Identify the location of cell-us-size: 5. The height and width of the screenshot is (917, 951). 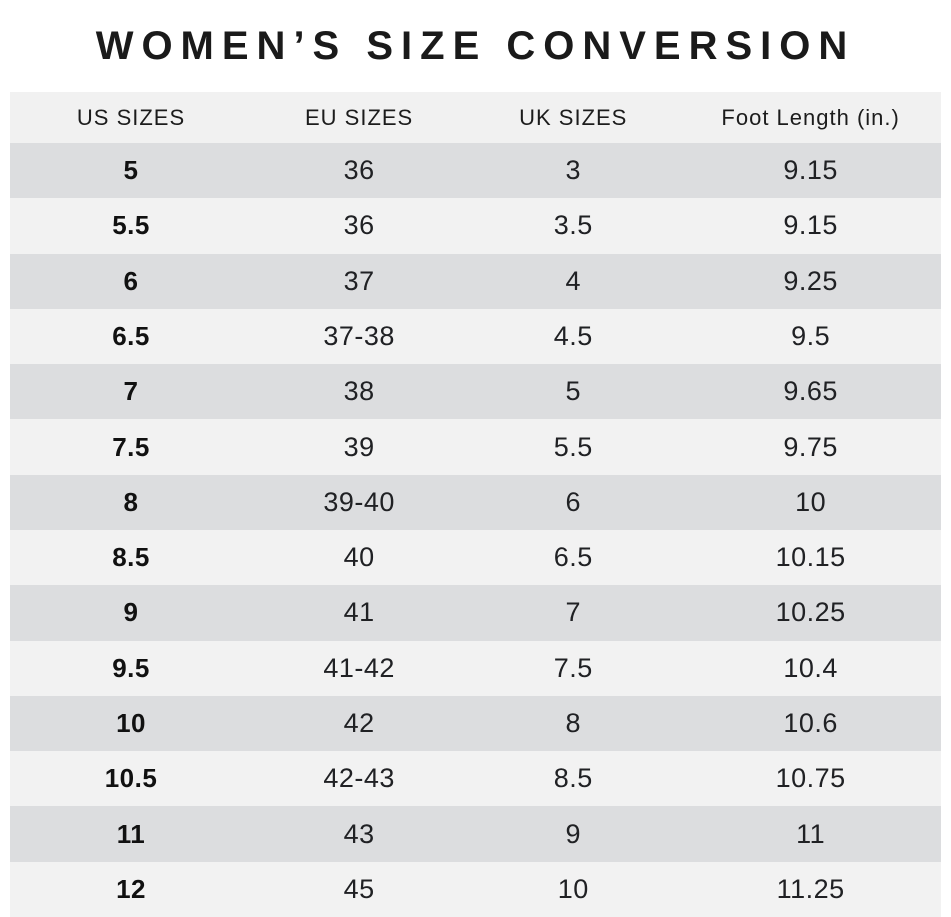
(131, 170).